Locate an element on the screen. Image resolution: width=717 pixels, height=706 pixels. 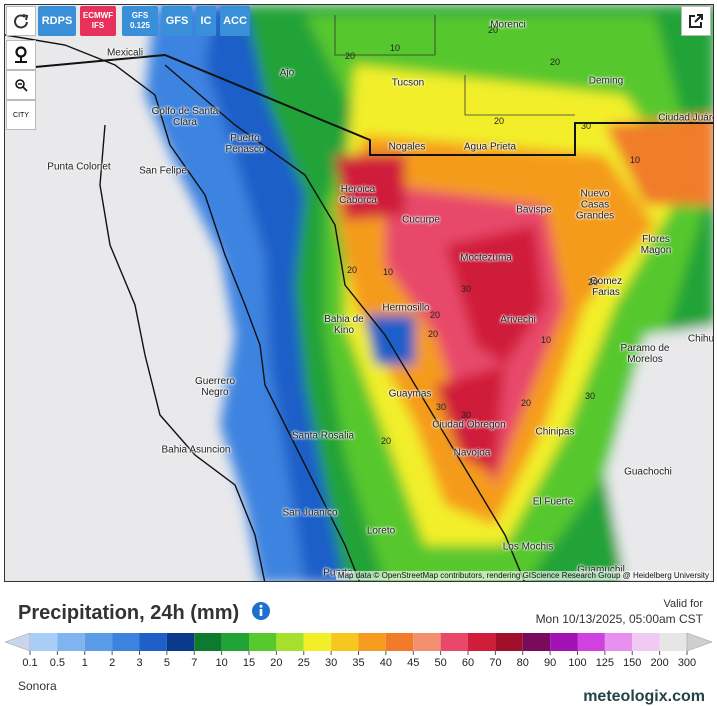
city-label: Flores Magon is located at coordinates (656, 245).